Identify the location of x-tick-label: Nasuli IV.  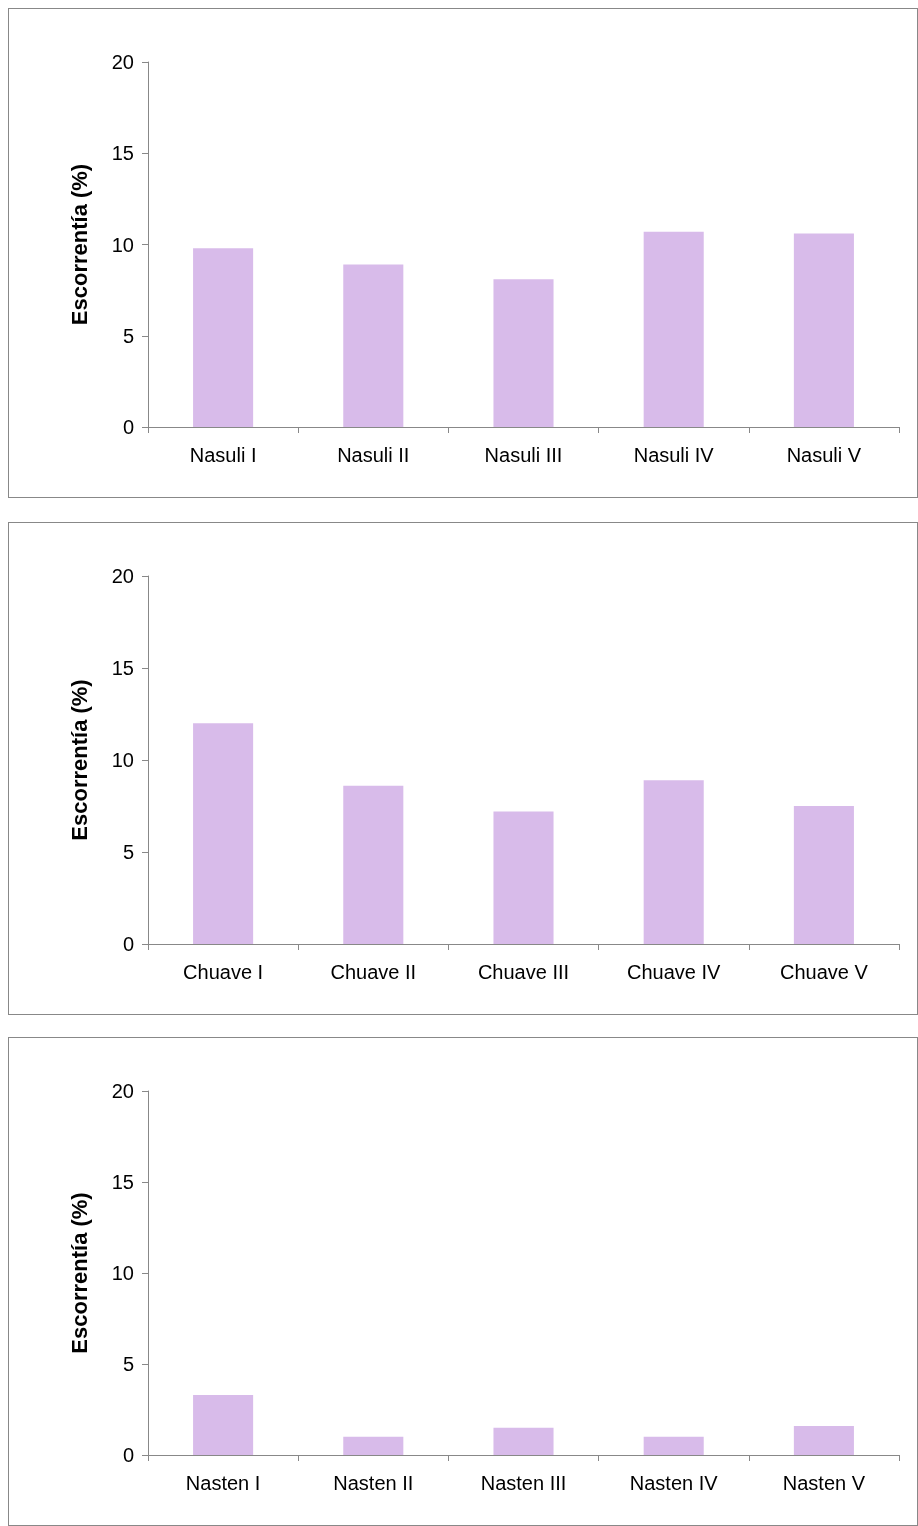
(674, 455).